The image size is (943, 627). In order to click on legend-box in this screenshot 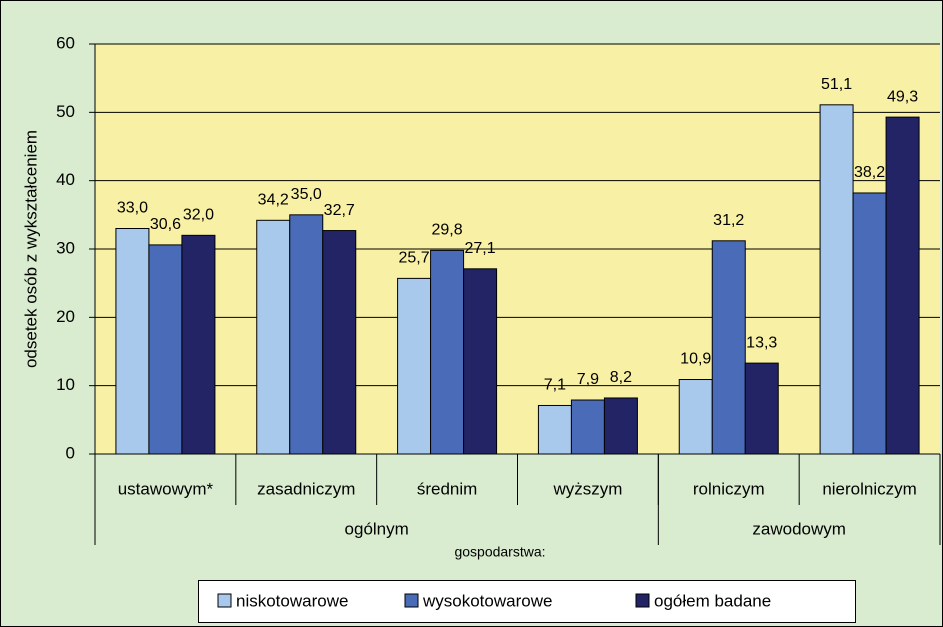, I will do `click(527, 601)`.